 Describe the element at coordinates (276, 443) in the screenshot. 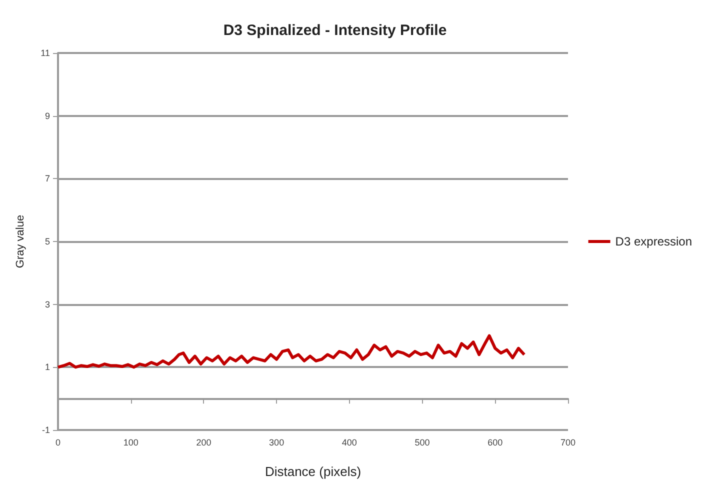

I see `x-tick-label: 300` at that location.